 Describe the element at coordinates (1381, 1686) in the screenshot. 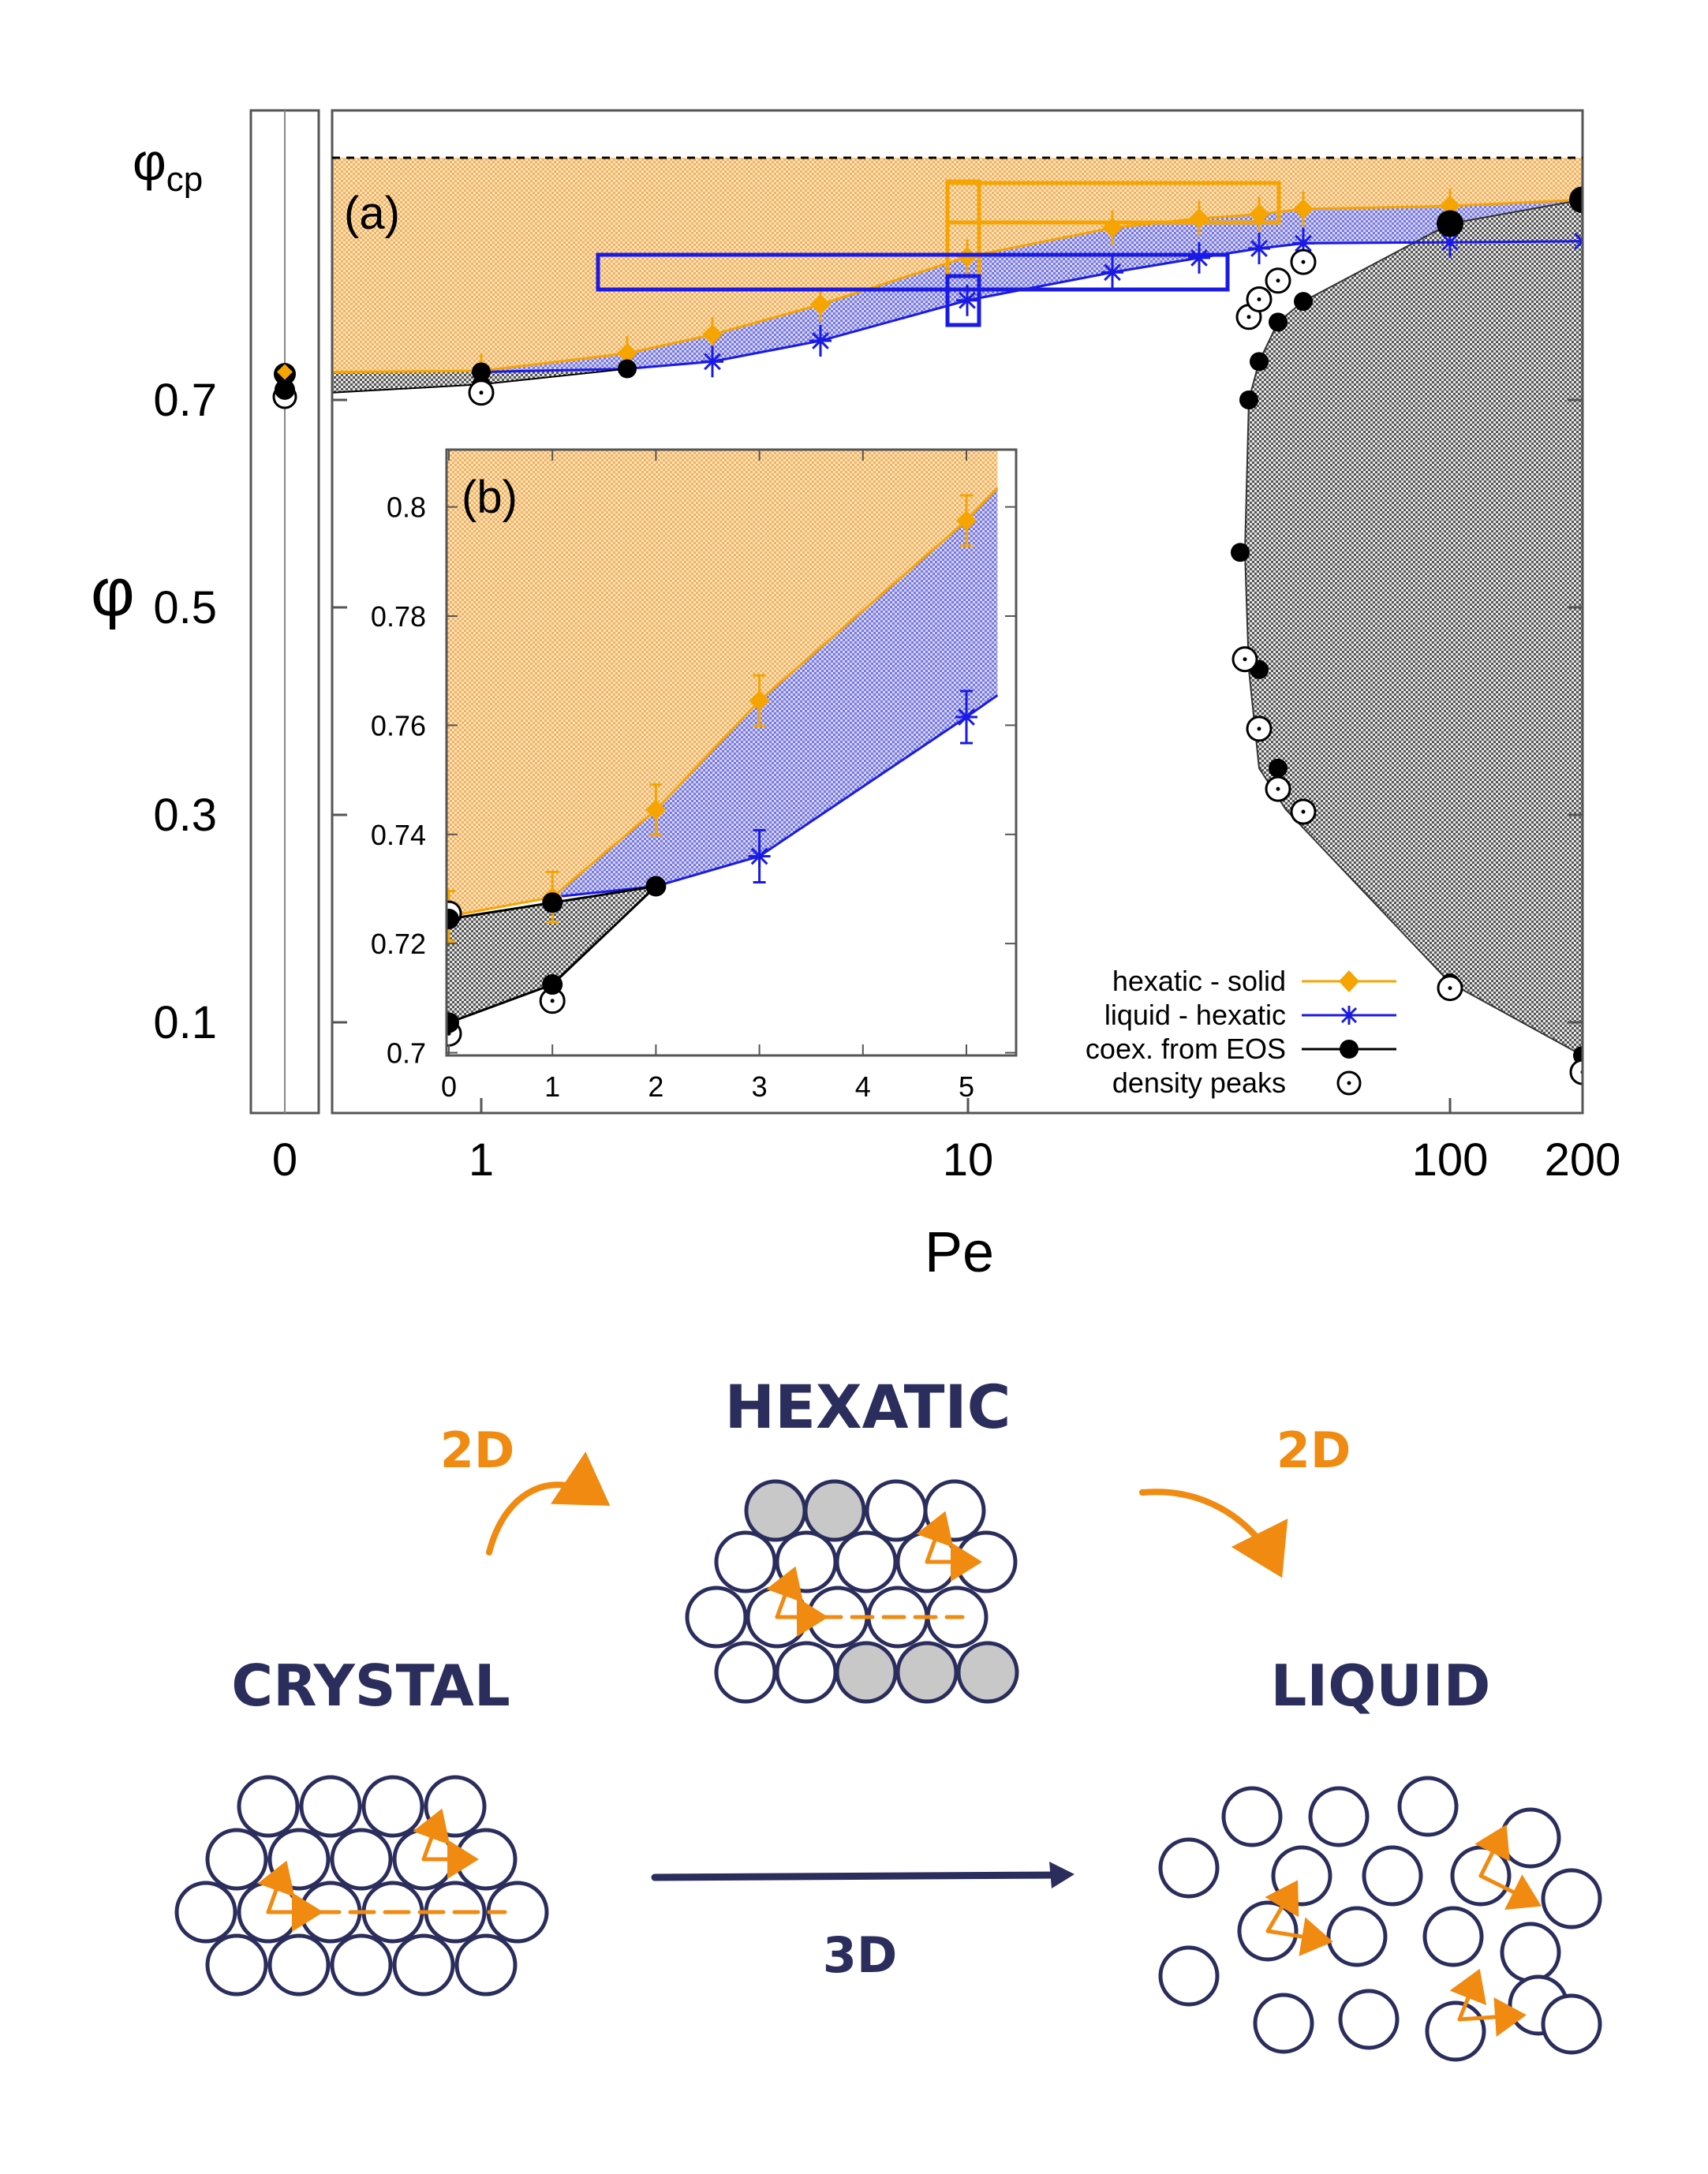

I see `liquid-title: LIQUID` at that location.